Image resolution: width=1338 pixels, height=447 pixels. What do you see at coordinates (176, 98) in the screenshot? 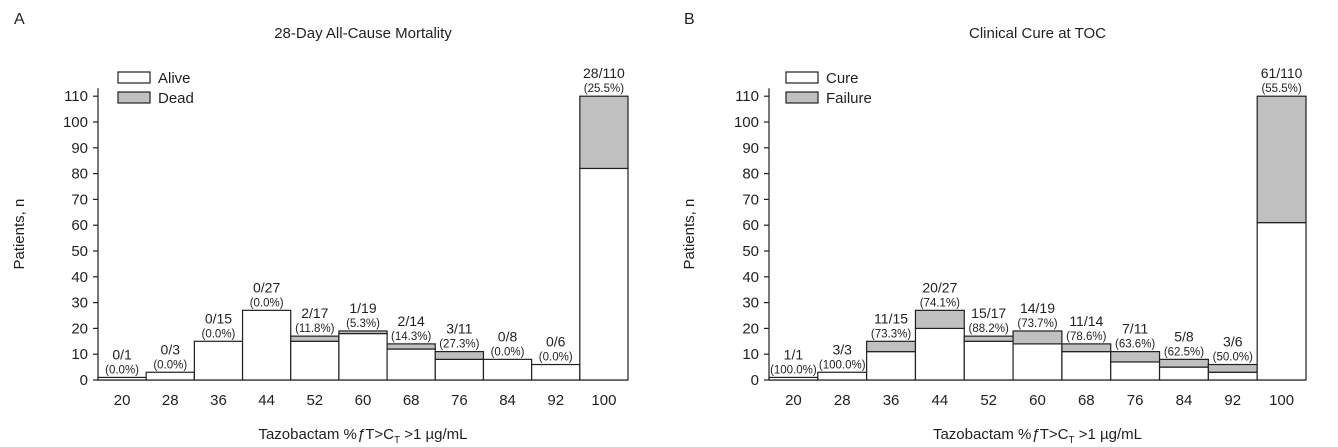
I see `legend-label-dead: Dead` at bounding box center [176, 98].